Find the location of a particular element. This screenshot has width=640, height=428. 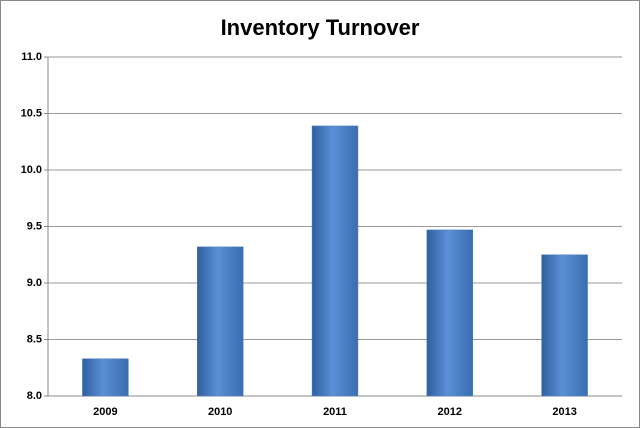

x-tick-label: 2011 is located at coordinates (335, 412).